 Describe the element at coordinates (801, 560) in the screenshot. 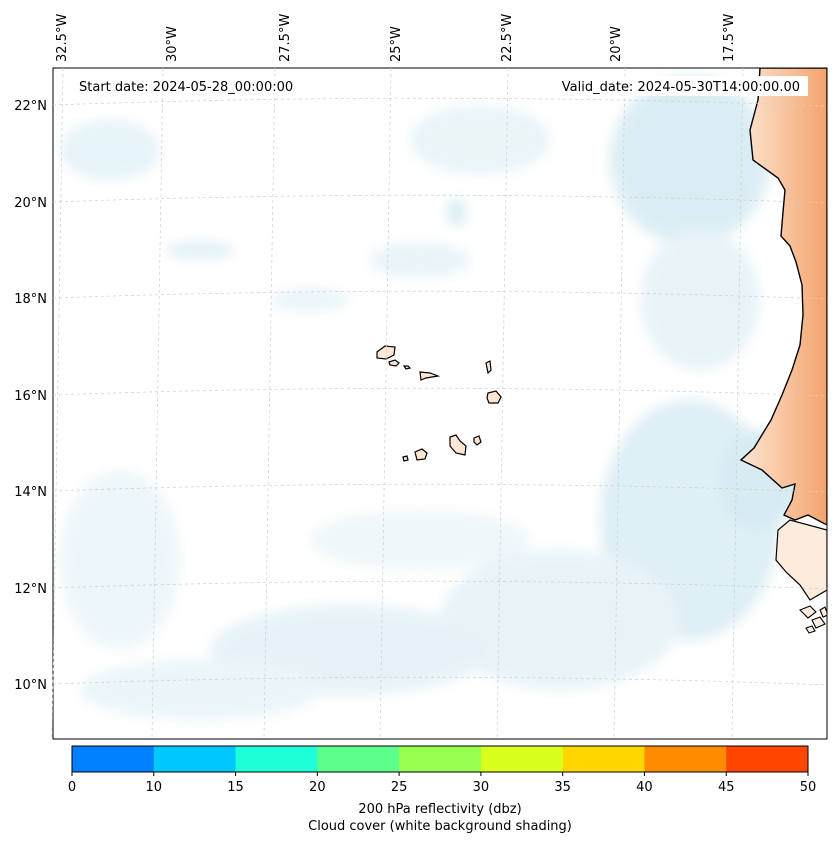

I see `guinea-bissau-coast` at that location.